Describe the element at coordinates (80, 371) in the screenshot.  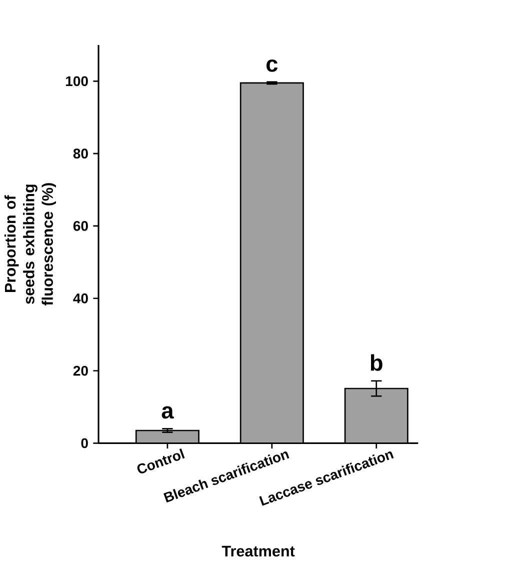
I see `y-tick-label: 20` at that location.